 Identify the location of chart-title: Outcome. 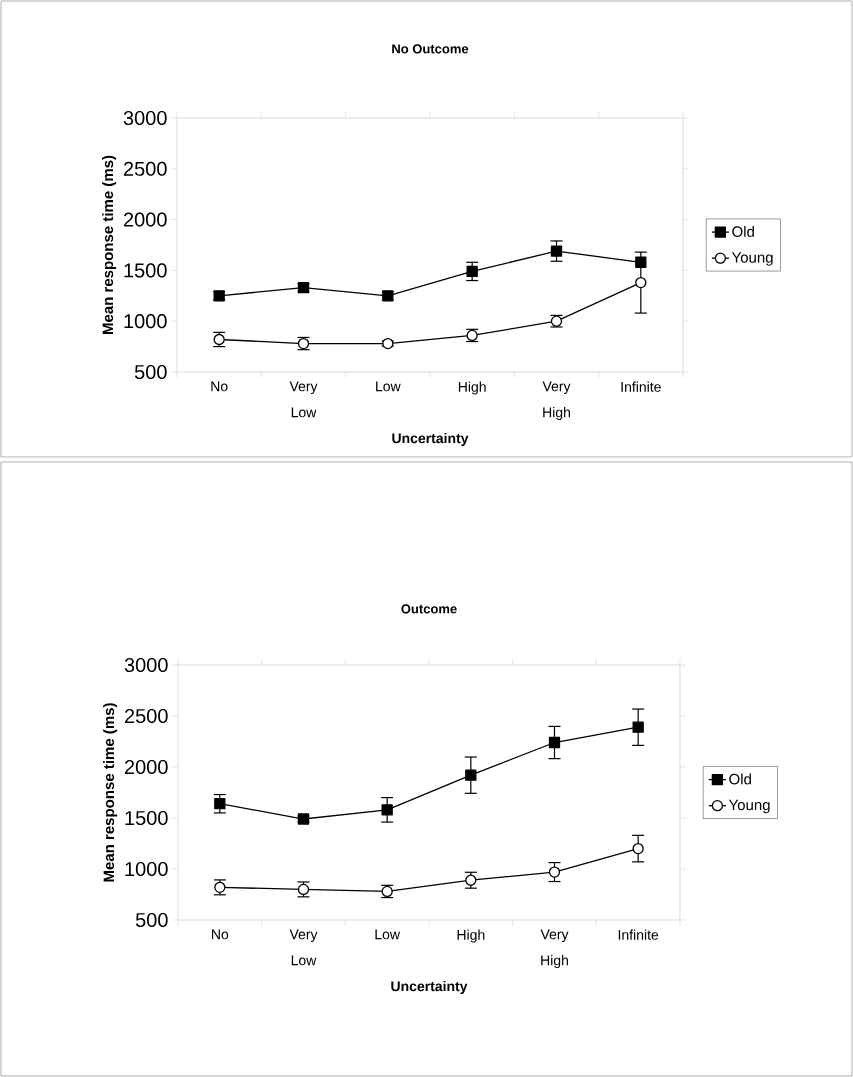
(429, 609).